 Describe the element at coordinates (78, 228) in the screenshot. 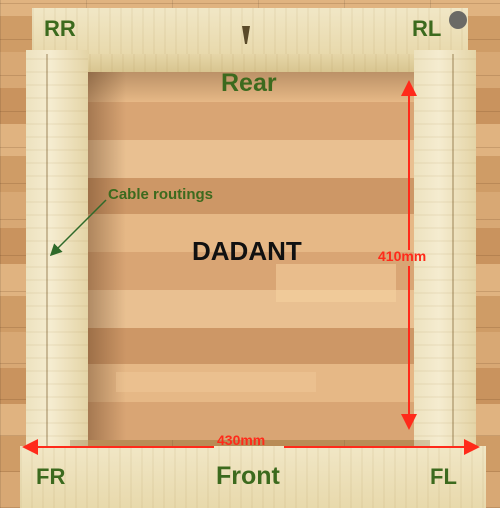

I see `cable-routings-arrow` at that location.